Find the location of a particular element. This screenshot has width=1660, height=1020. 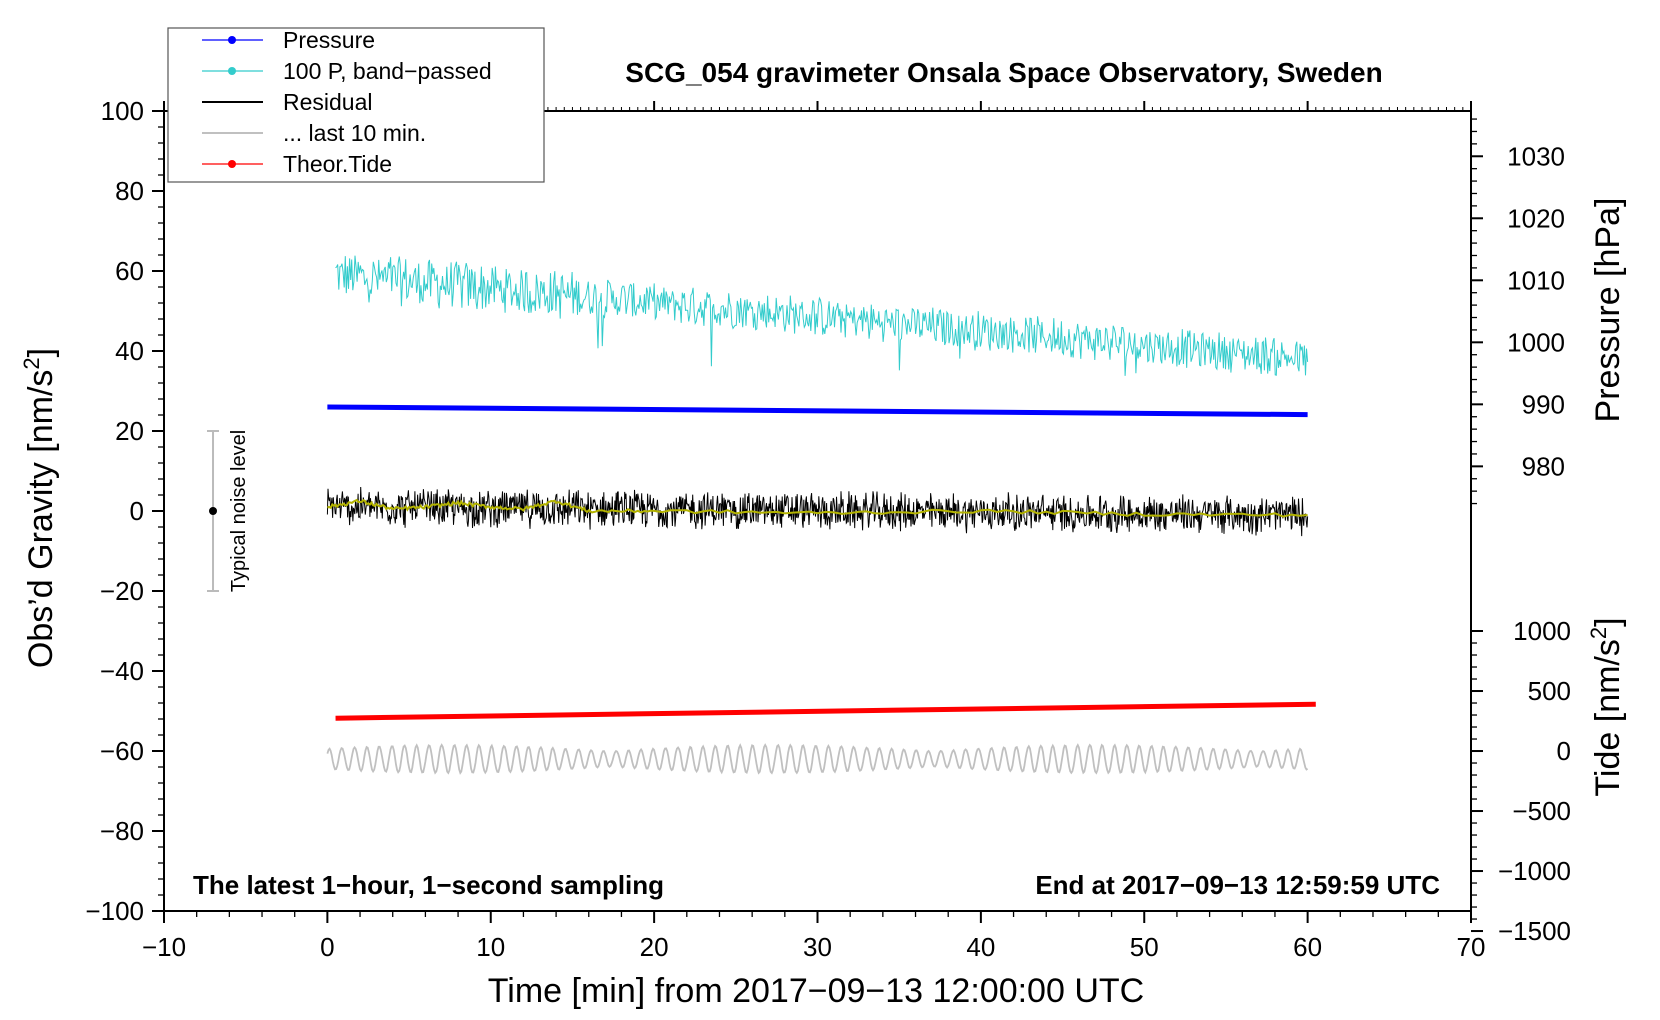

x-tick-label: −10 is located at coordinates (164, 947).